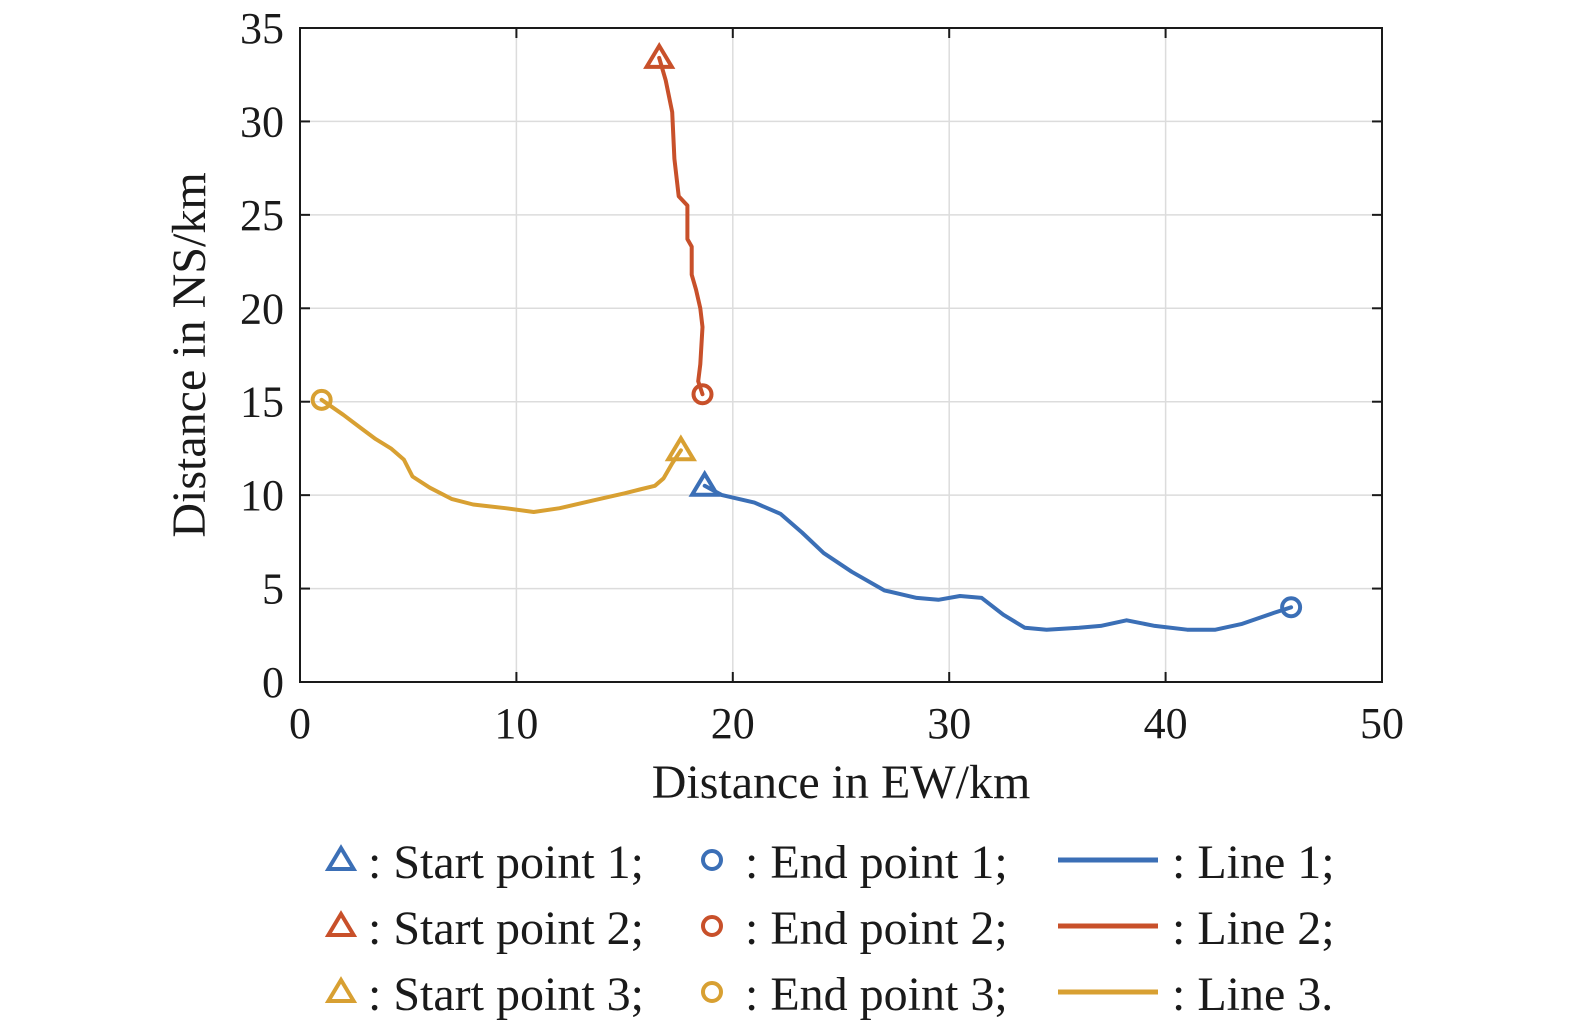  I want to click on x-tick-label: 20, so click(733, 723).